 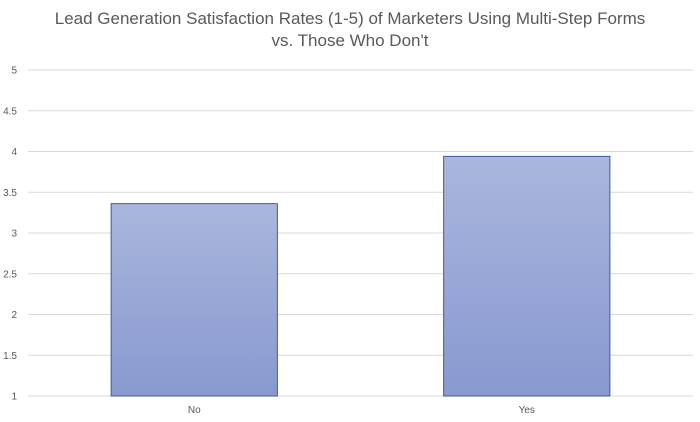 What do you see at coordinates (527, 276) in the screenshot?
I see `bar-yes` at bounding box center [527, 276].